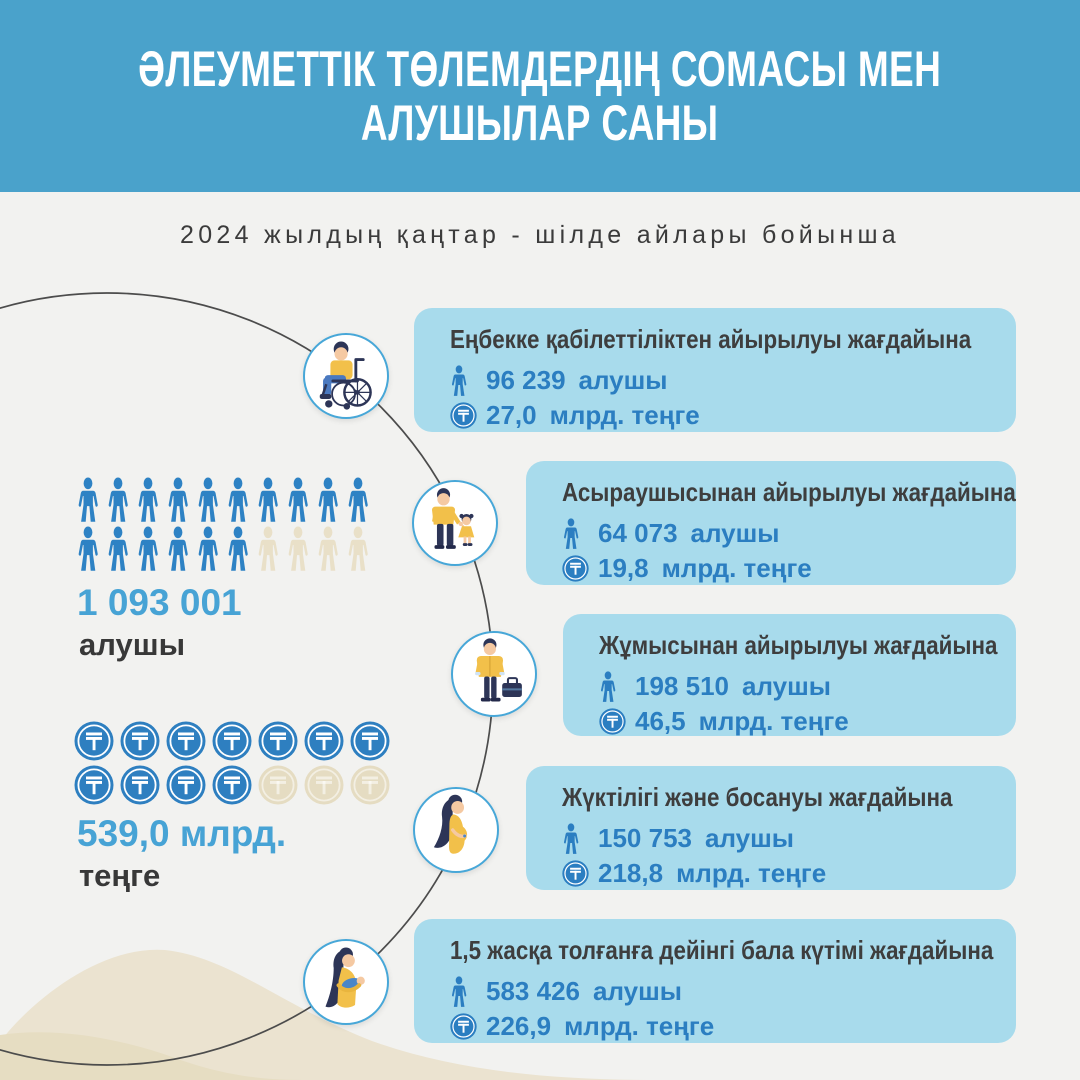 This screenshot has width=1080, height=1080. I want to click on card-title: Жұмысынан айырылуы жағдайына, so click(798, 645).